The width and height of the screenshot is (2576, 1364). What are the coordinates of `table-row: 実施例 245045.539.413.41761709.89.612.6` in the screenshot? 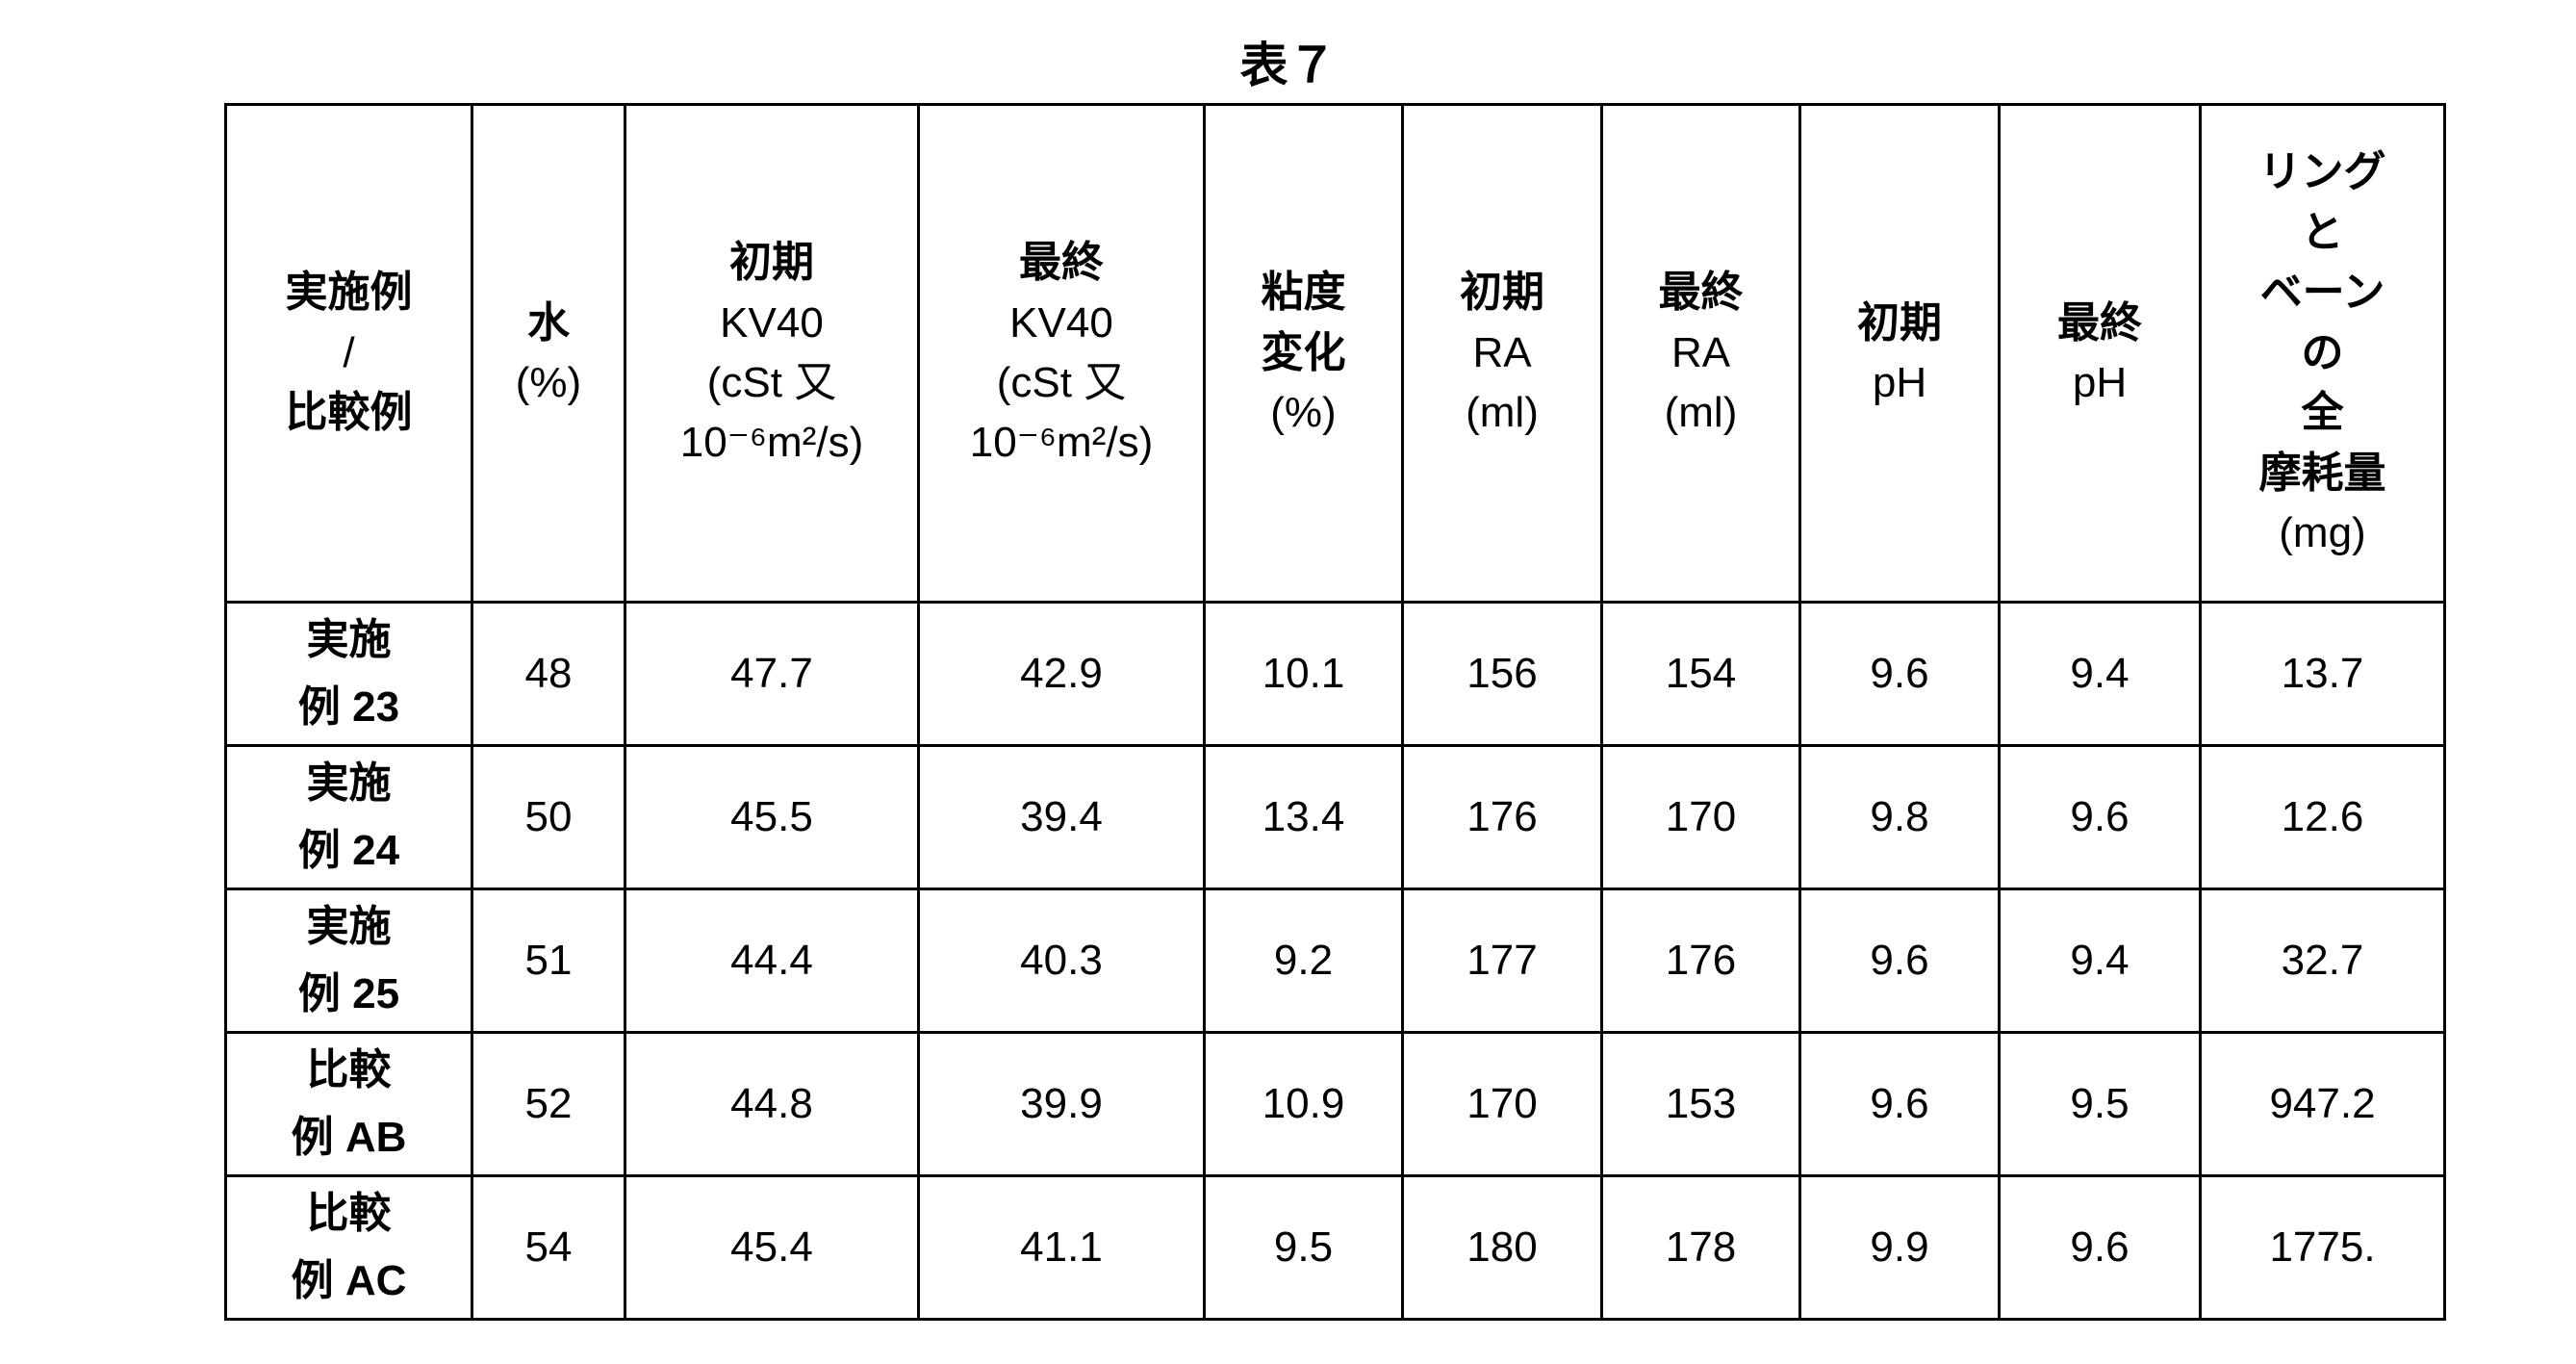 It's located at (1335, 817).